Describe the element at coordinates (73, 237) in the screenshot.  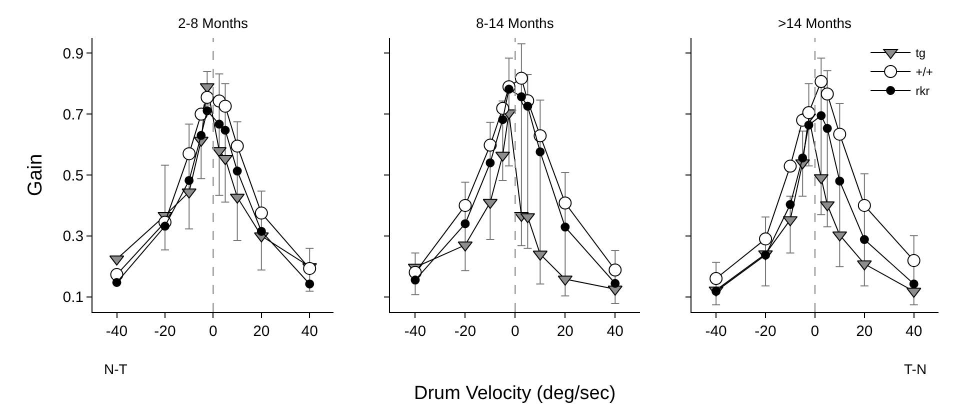
I see `y-tick-label: 0.3` at that location.